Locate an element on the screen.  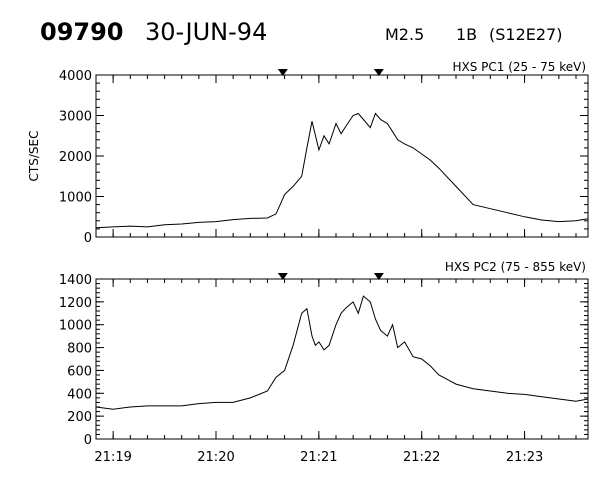
pc1-y-tick-label: 4000 is located at coordinates (75, 76).